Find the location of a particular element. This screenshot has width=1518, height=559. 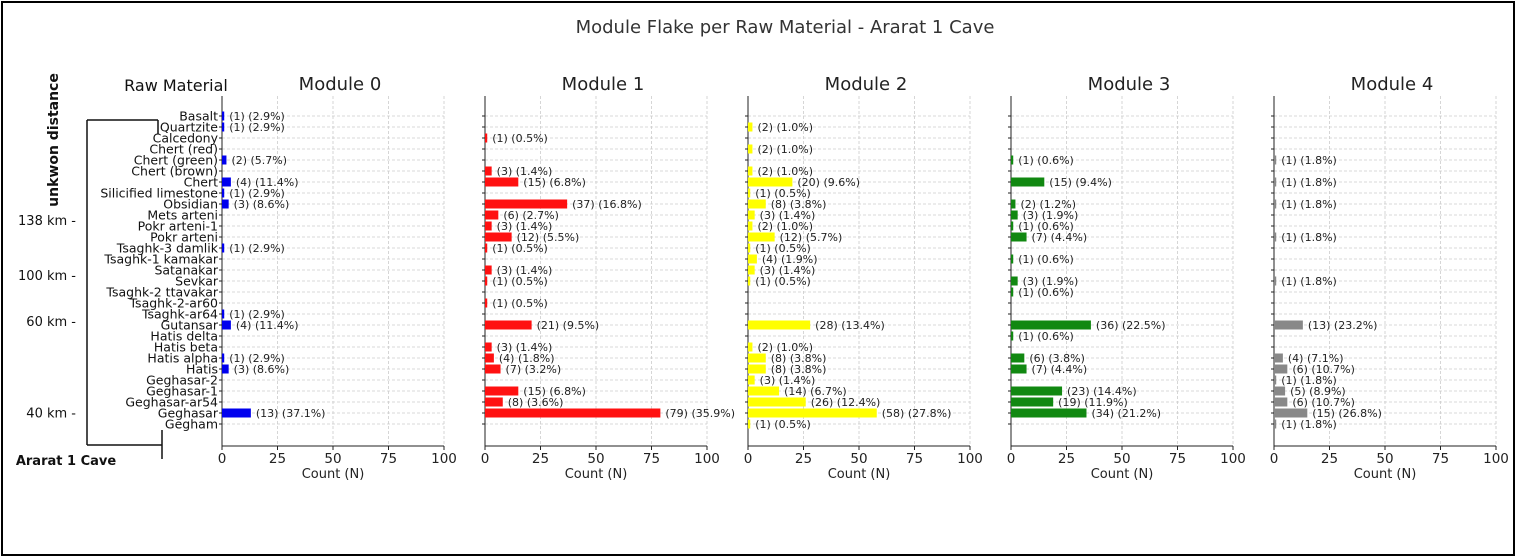

bar-mets-arteni is located at coordinates (1014, 215).